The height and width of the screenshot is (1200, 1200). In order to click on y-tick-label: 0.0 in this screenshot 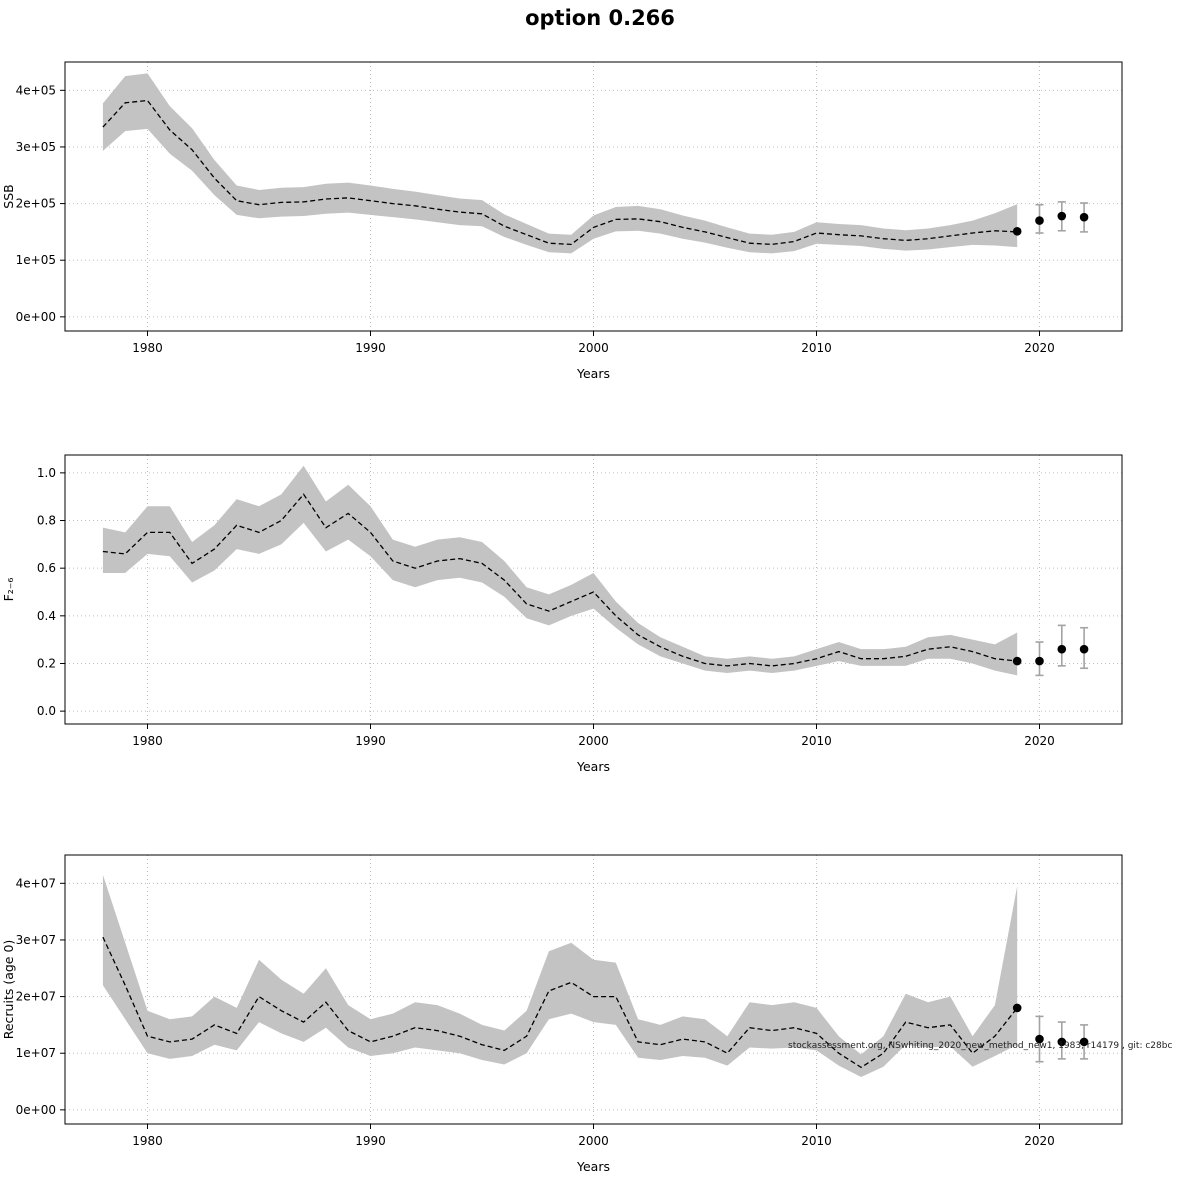, I will do `click(46, 711)`.